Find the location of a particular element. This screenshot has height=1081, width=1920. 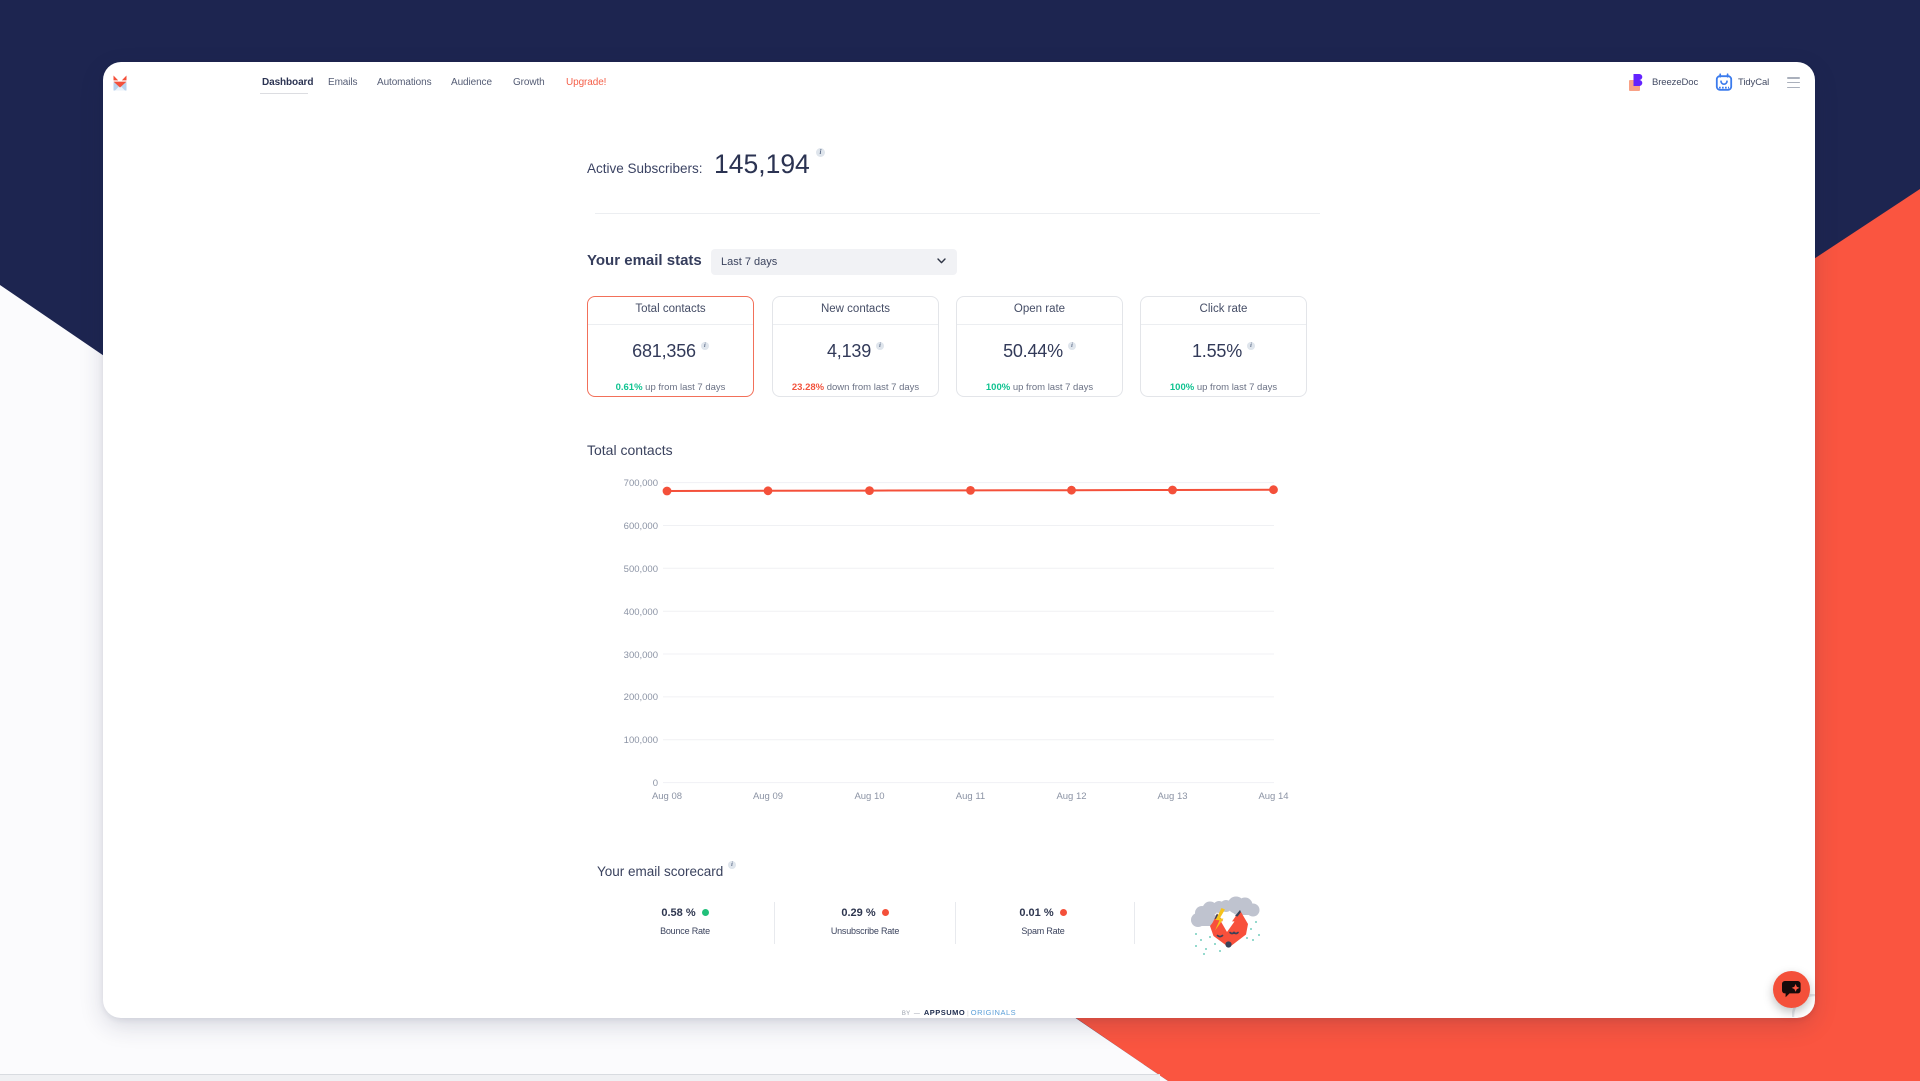

svg-text: 400,000 is located at coordinates (641, 612).